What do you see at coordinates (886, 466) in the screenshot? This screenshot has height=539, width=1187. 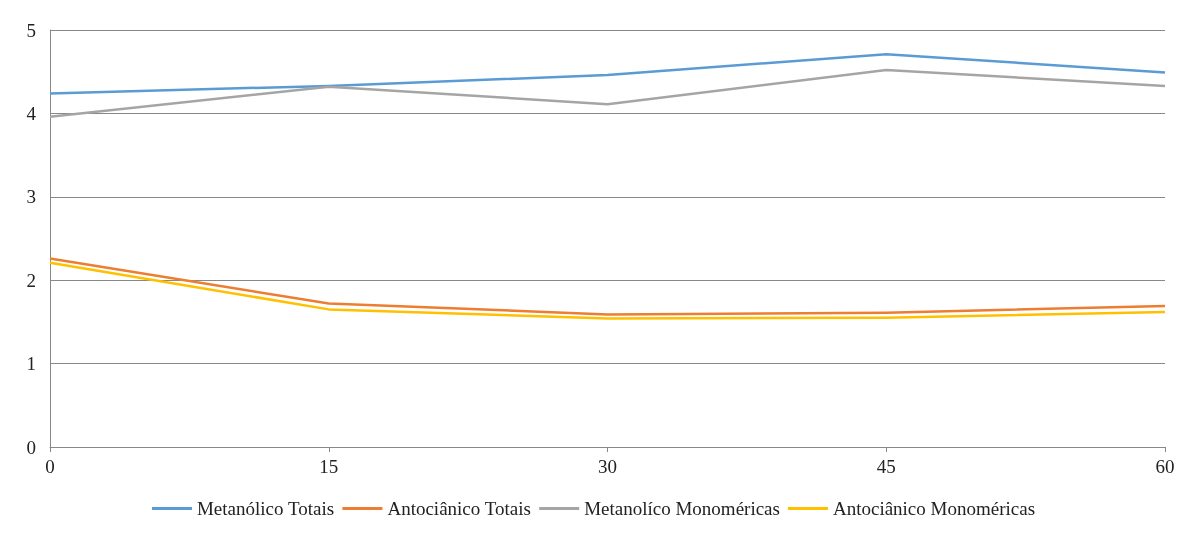 I see `x-tick-label: 45` at bounding box center [886, 466].